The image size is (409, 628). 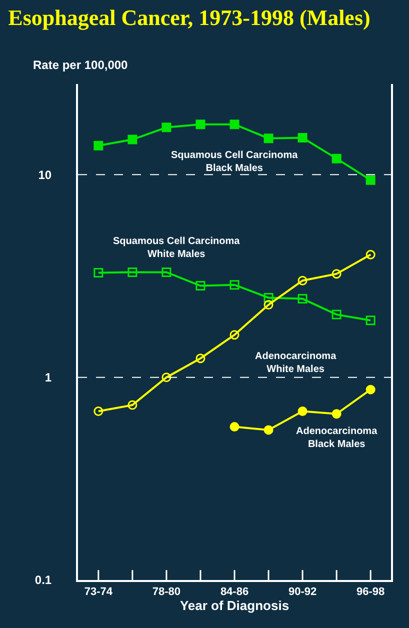 What do you see at coordinates (99, 592) in the screenshot?
I see `x-tick-label: 73-74` at bounding box center [99, 592].